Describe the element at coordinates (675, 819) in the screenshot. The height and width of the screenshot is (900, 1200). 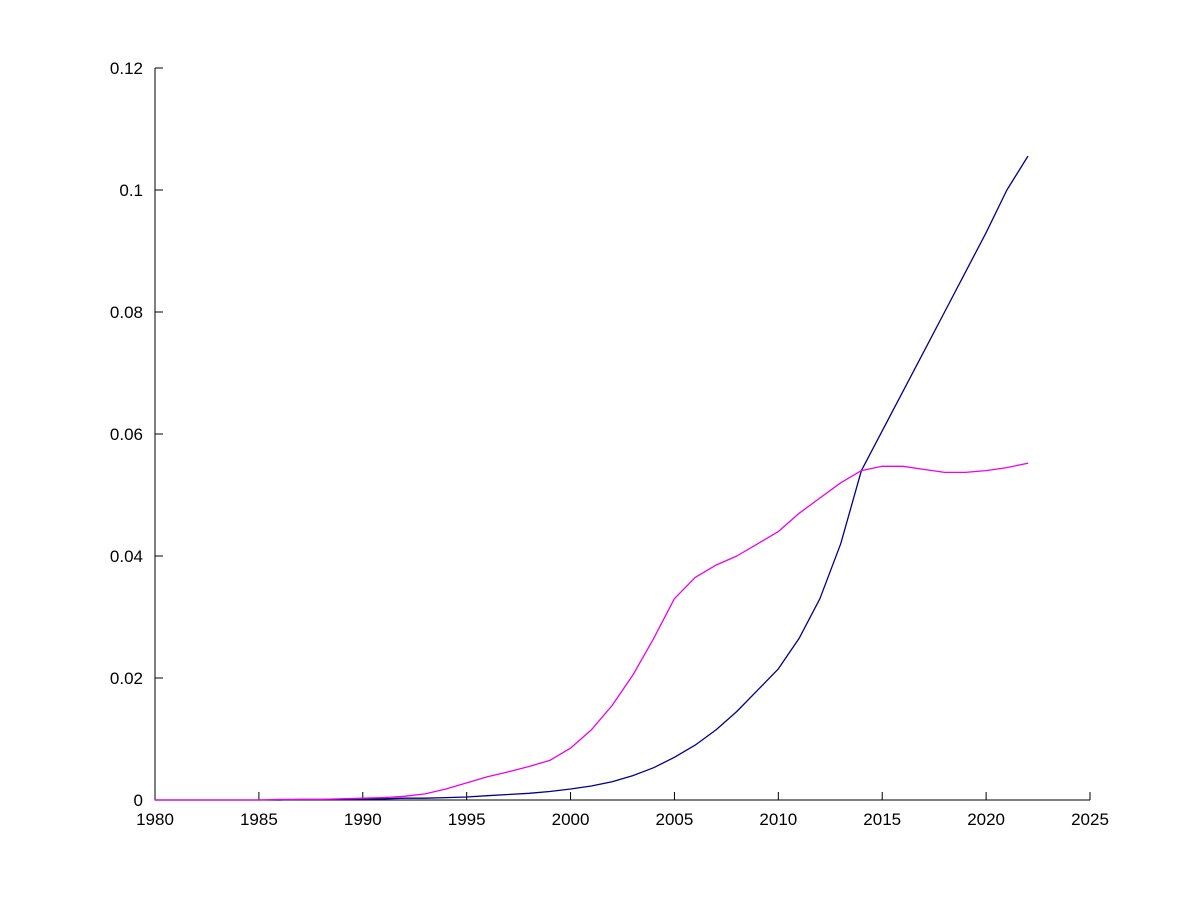
I see `x-tick-label: 2005` at that location.